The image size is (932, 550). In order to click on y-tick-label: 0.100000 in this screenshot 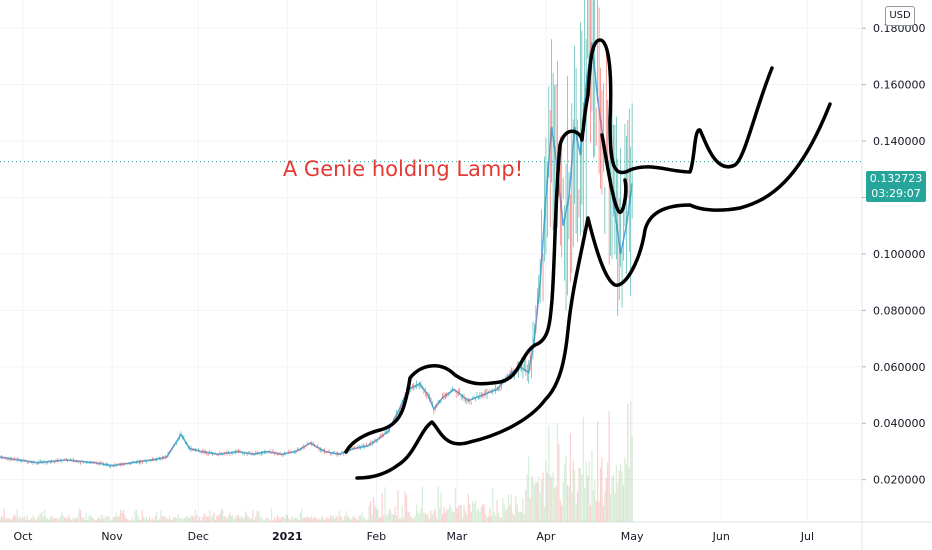, I will do `click(899, 254)`.